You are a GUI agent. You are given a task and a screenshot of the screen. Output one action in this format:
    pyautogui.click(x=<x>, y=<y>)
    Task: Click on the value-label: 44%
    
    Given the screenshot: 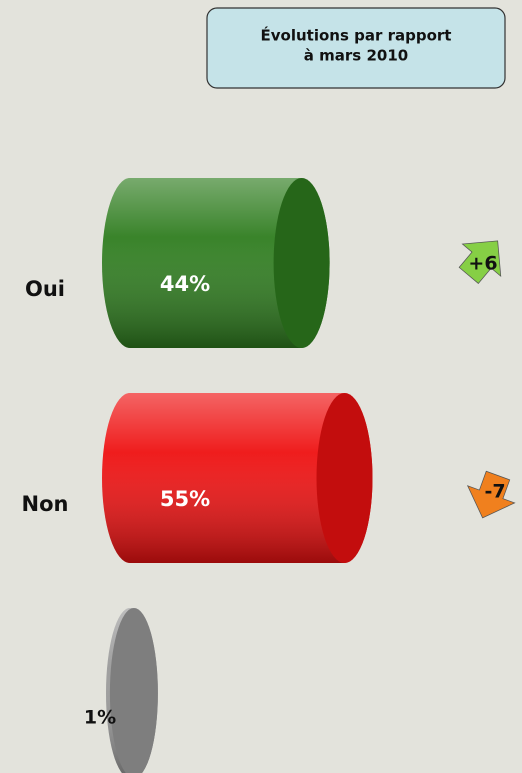 What is the action you would take?
    pyautogui.click(x=185, y=284)
    